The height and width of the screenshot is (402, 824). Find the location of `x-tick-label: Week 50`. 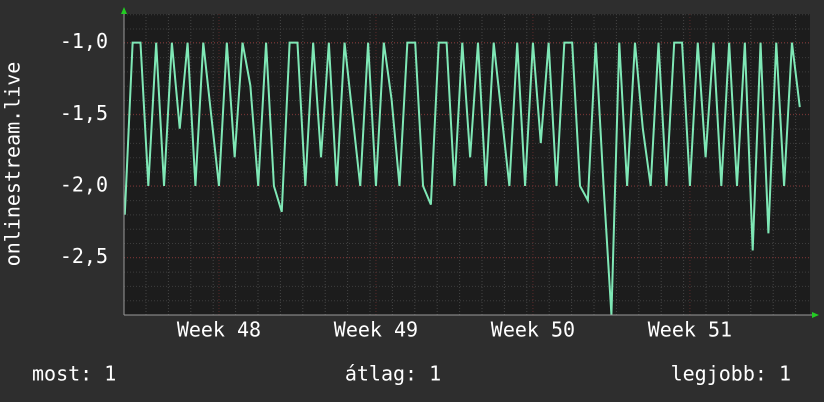

x-tick-label: Week 50 is located at coordinates (533, 330).